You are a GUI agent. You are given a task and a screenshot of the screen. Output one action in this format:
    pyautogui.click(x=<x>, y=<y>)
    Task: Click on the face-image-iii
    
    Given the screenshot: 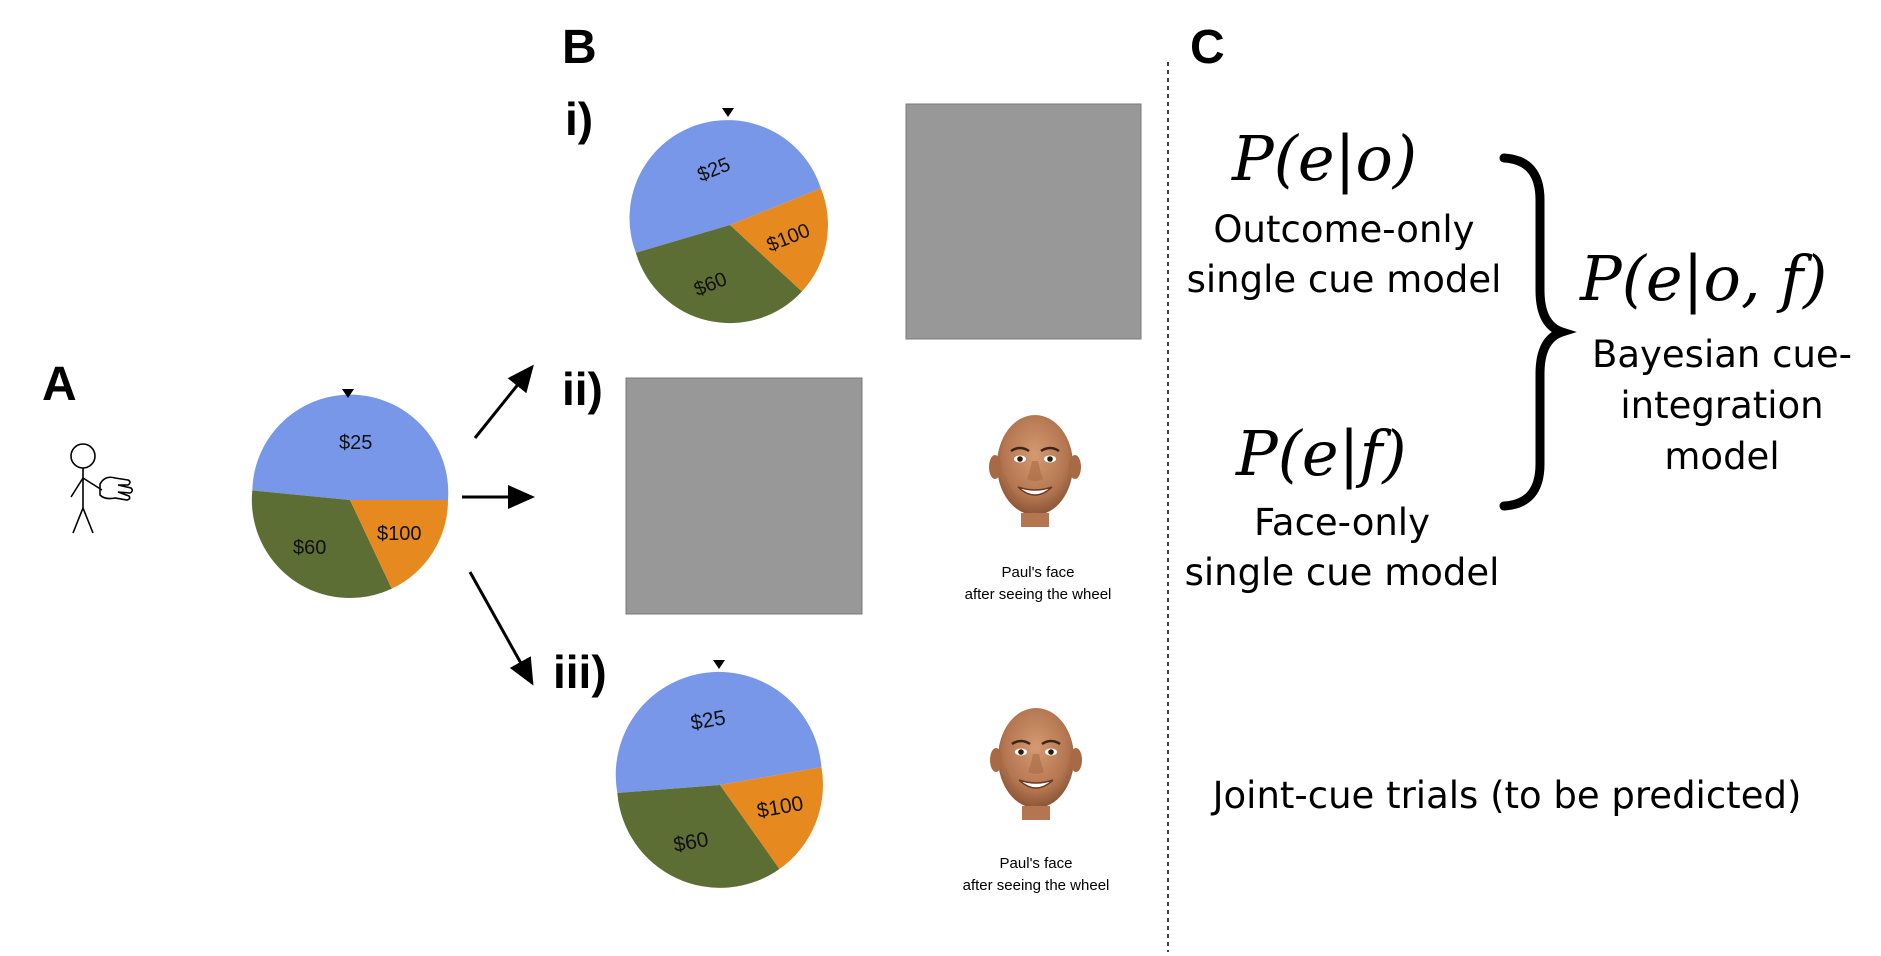 What is the action you would take?
    pyautogui.click(x=1036, y=764)
    